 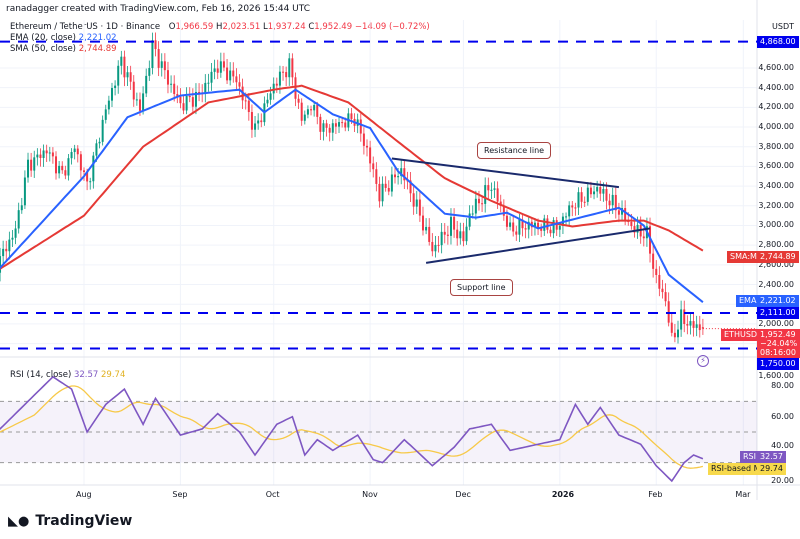 What do you see at coordinates (776, 166) in the screenshot?
I see `price-tick: 3,600.00` at bounding box center [776, 166].